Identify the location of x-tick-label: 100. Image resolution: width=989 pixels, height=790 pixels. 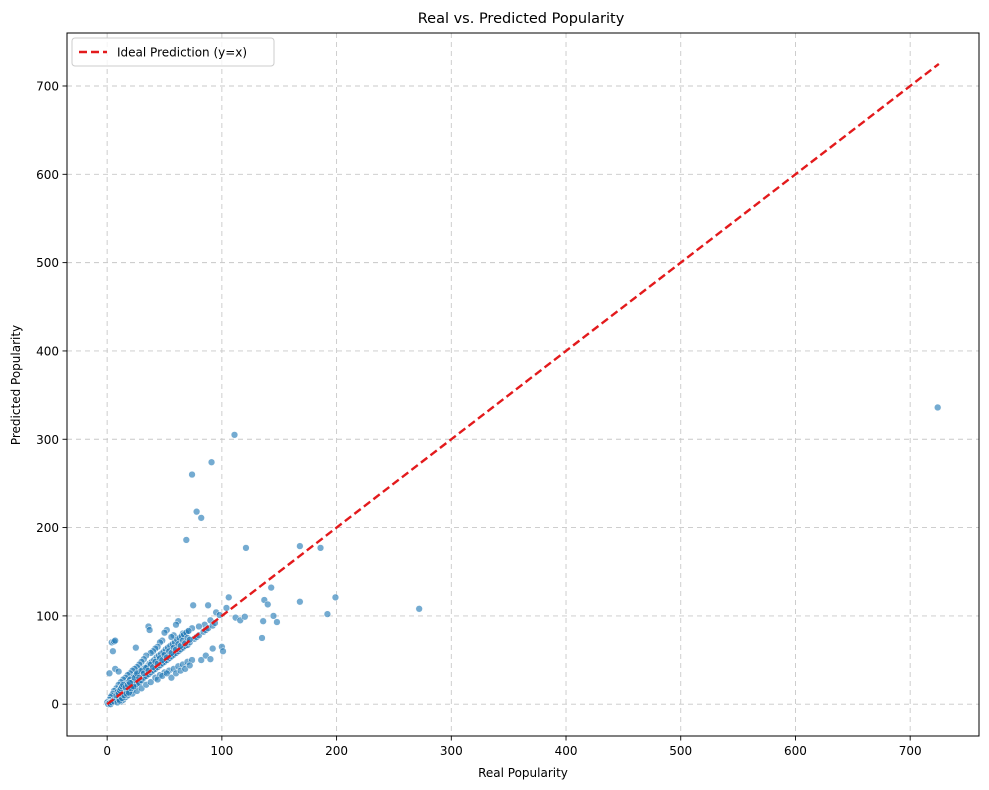
(221, 751).